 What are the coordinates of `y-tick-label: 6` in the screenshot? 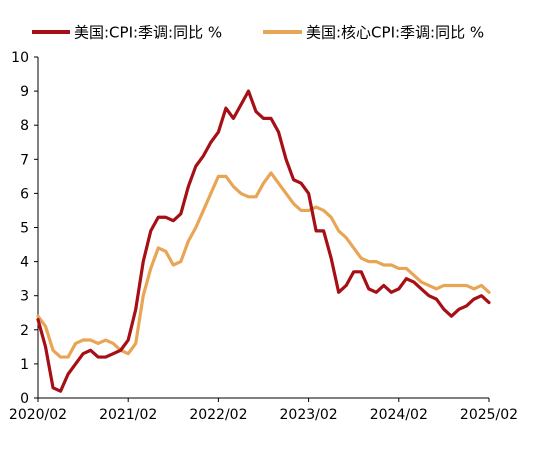 It's located at (24, 194).